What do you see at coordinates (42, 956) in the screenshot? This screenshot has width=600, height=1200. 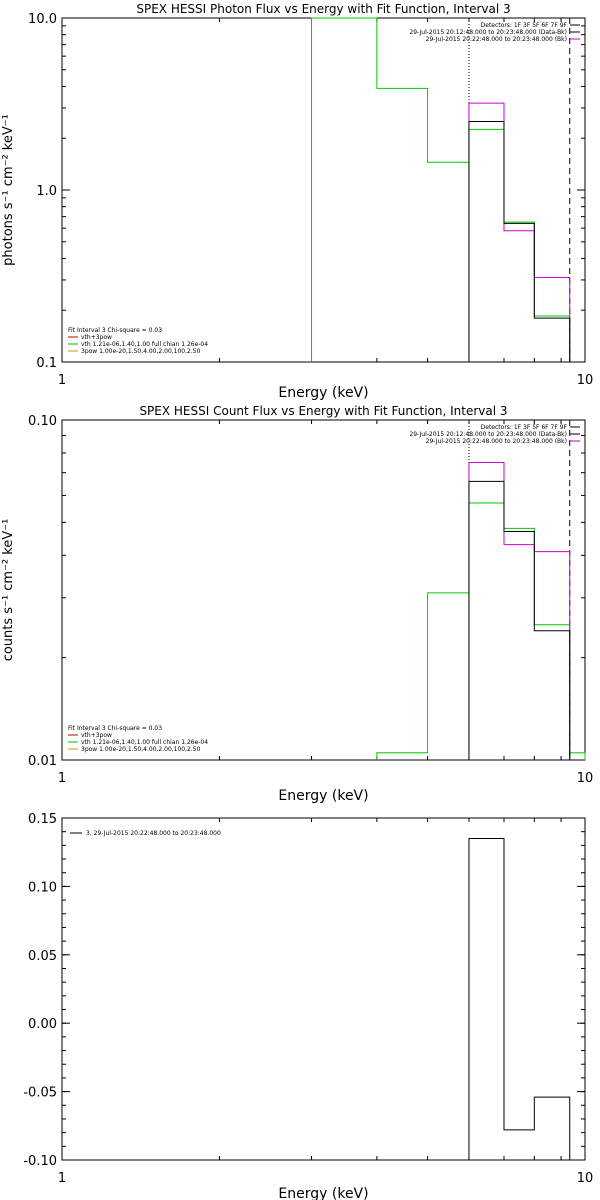 I see `y-tick-label: 0.05` at bounding box center [42, 956].